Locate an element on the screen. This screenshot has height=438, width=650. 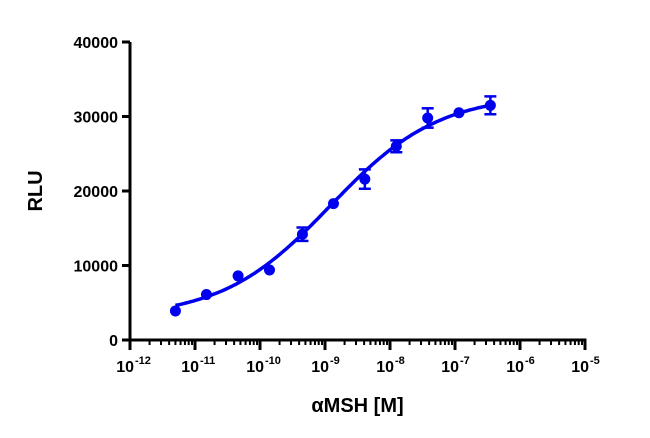
y-tick-label: 40000 is located at coordinates (96, 43).